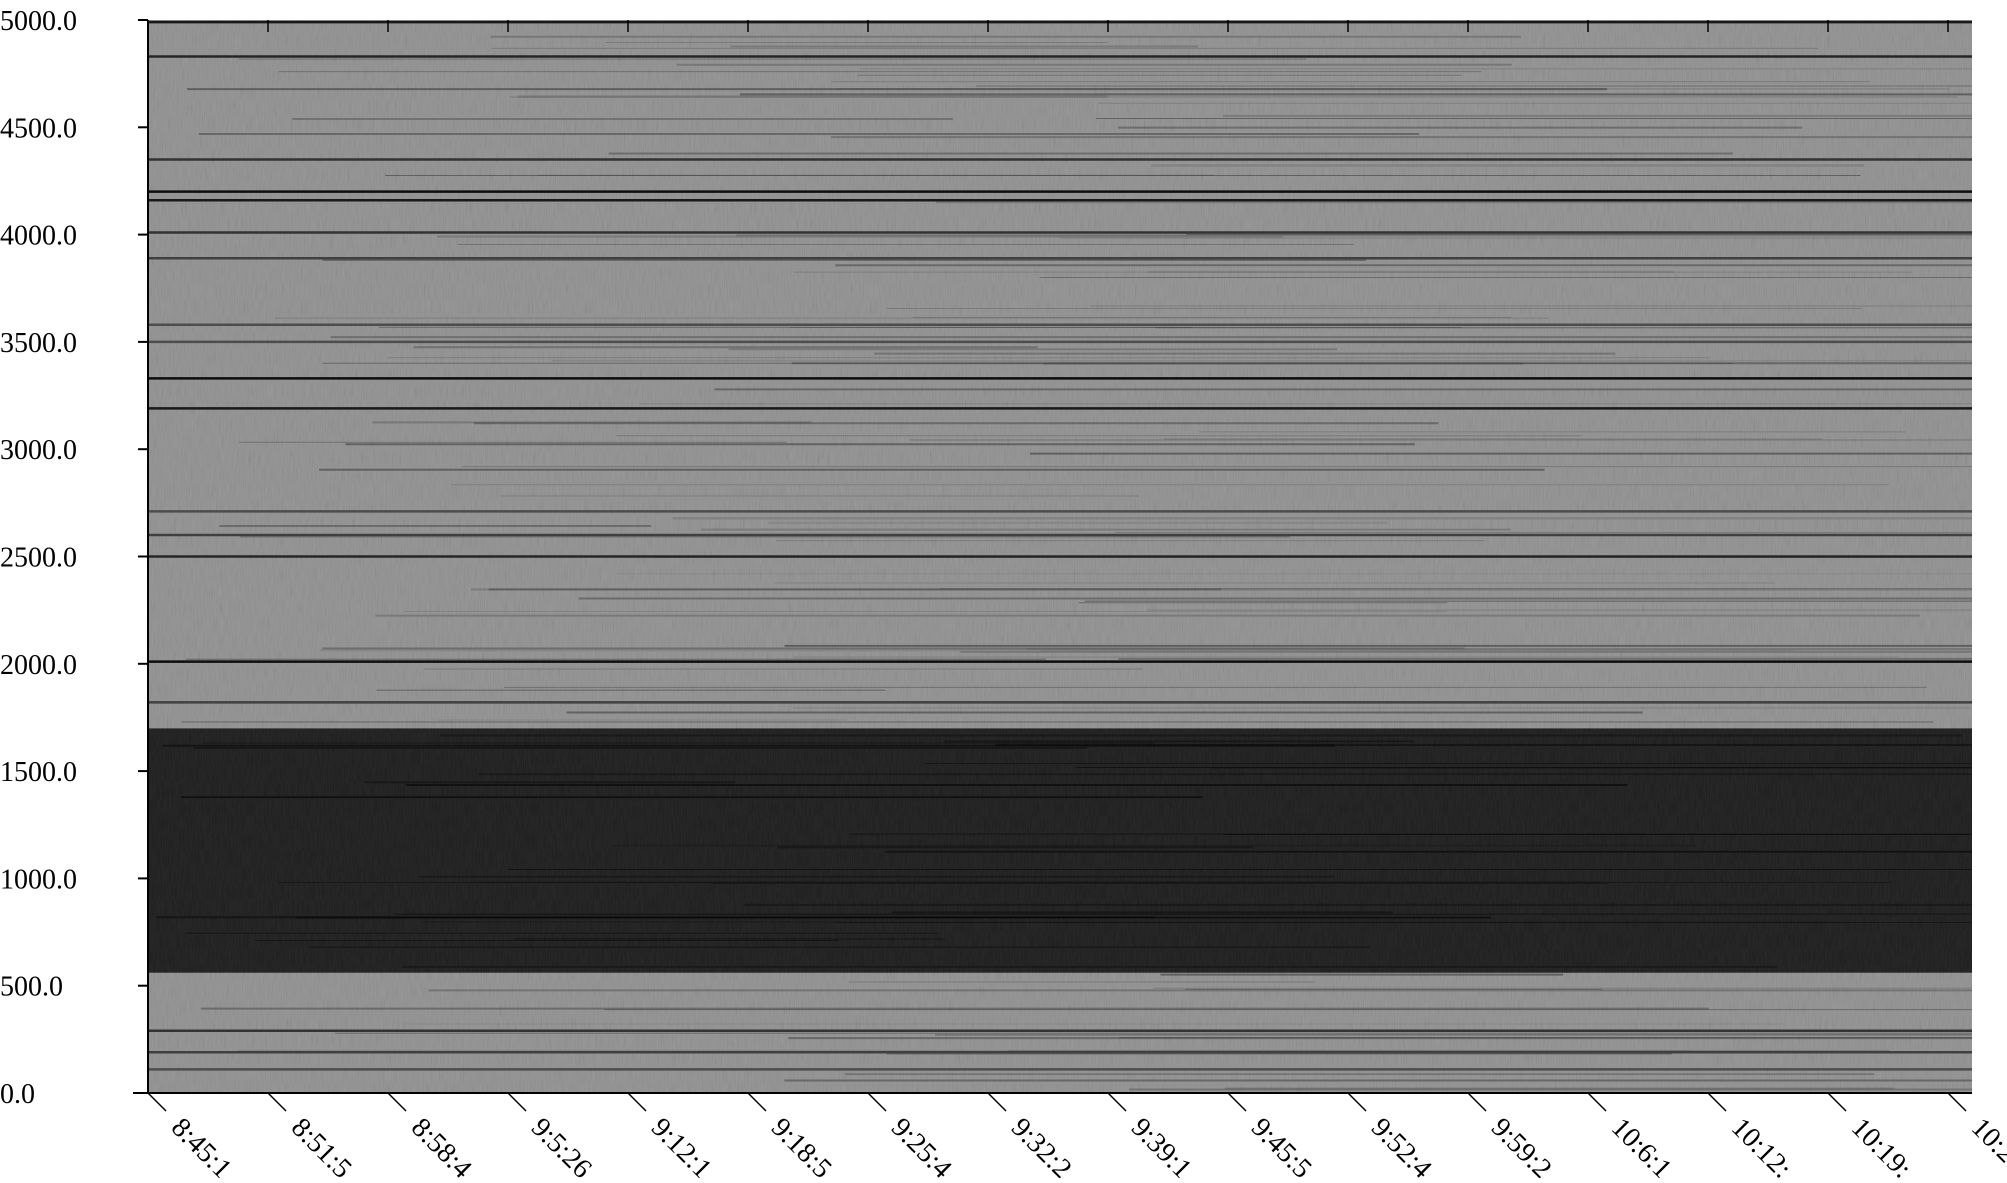 Image resolution: width=2007 pixels, height=1183 pixels. What do you see at coordinates (38, 21) in the screenshot?
I see `y-tick-label-10: 5000.0` at bounding box center [38, 21].